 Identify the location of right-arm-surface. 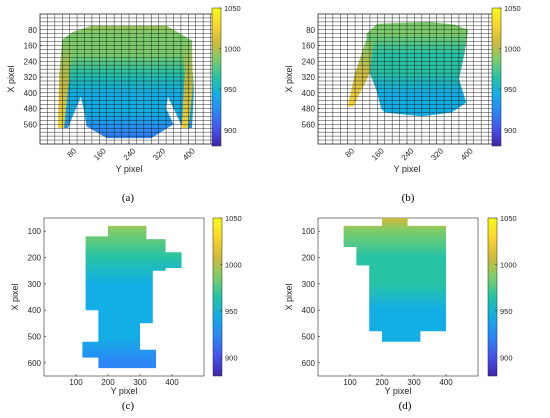
(187, 84).